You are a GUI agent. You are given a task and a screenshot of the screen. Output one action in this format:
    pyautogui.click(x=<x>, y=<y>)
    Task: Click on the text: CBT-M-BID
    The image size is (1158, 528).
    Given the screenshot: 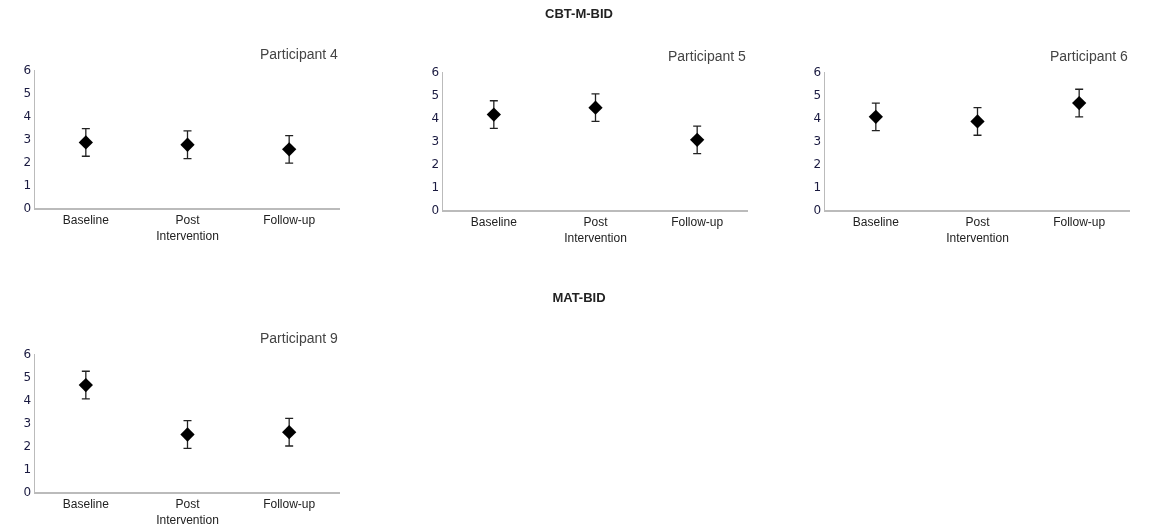 What is the action you would take?
    pyautogui.click(x=579, y=13)
    